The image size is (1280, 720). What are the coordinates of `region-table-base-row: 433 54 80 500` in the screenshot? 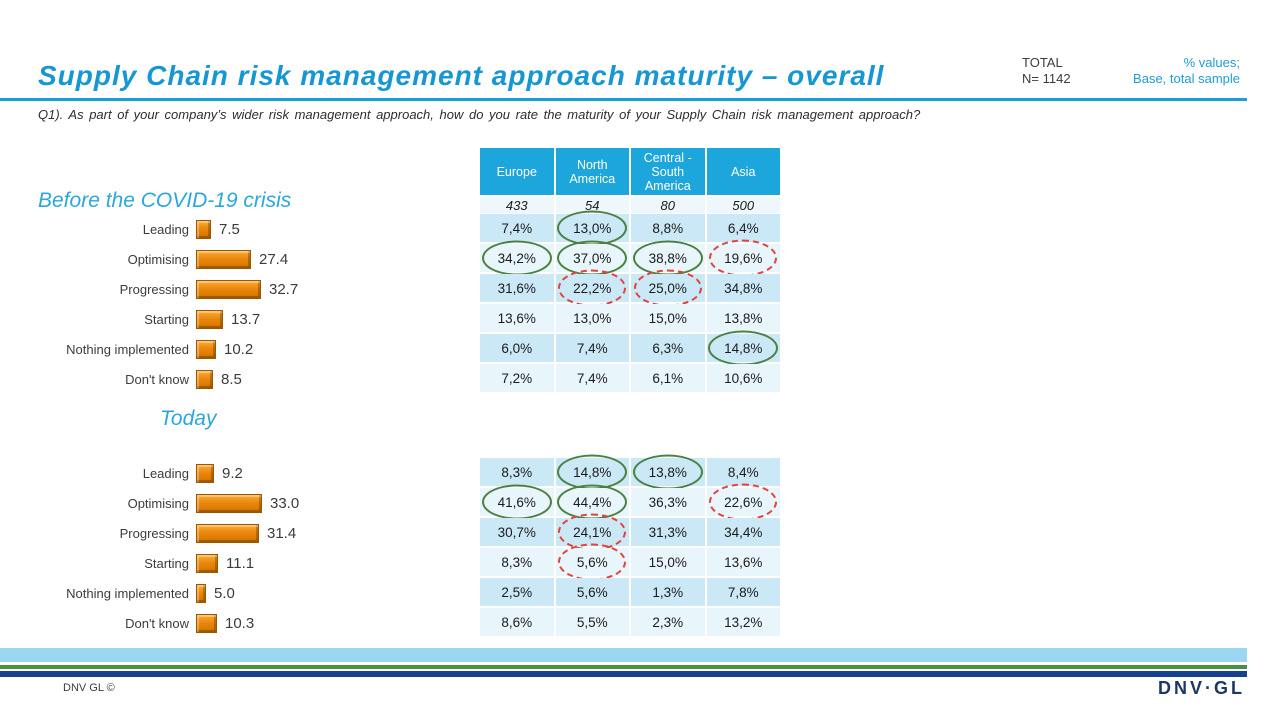 It's located at (630, 205).